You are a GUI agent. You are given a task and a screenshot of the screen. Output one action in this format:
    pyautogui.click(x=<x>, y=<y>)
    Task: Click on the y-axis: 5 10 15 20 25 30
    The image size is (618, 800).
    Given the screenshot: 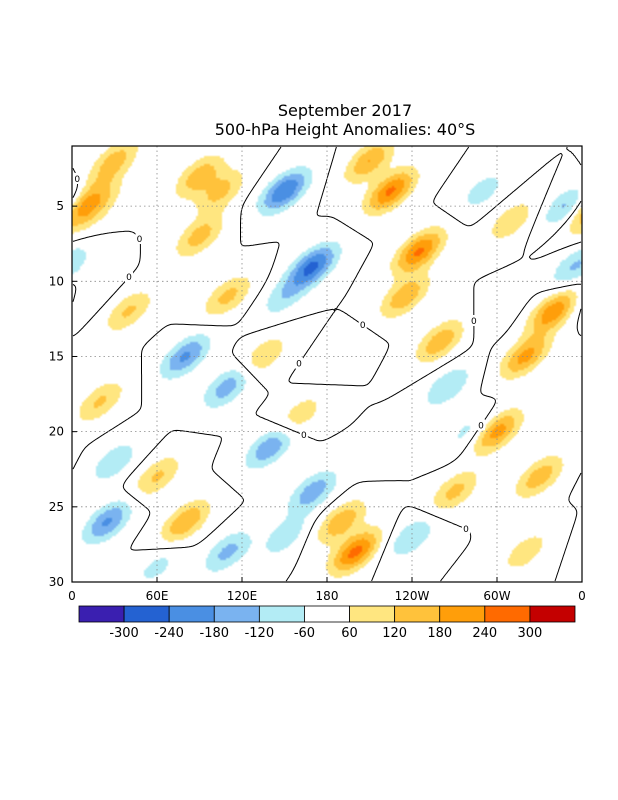 What is the action you would take?
    pyautogui.click(x=63, y=394)
    